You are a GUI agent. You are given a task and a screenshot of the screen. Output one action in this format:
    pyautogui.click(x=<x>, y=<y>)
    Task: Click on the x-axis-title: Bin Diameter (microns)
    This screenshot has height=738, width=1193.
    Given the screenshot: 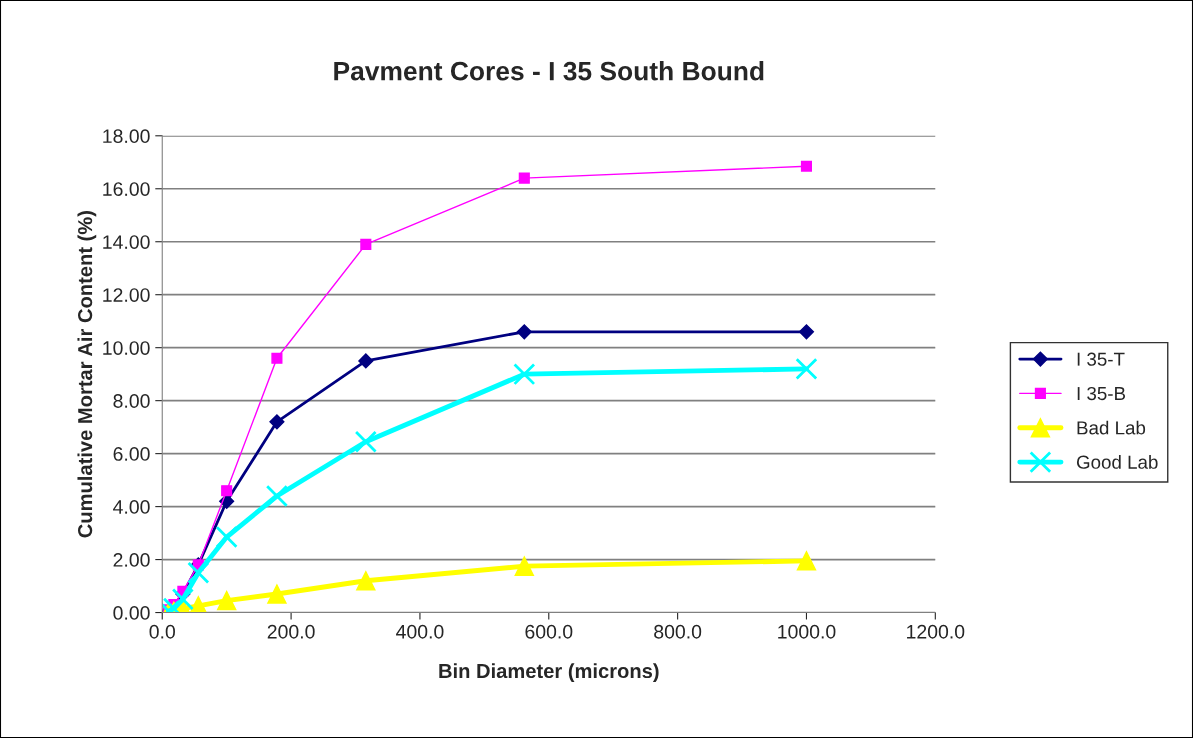 What is the action you would take?
    pyautogui.click(x=549, y=673)
    